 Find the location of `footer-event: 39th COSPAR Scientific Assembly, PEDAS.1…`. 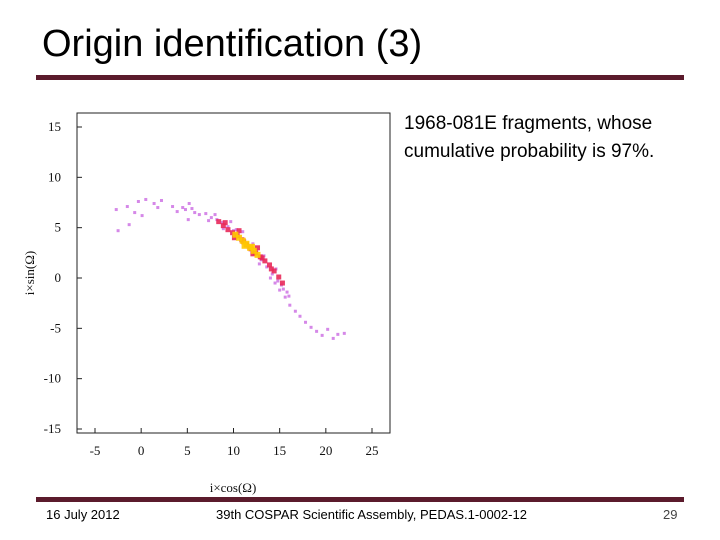

footer-event: 39th COSPAR Scientific Assembly, PEDAS.1… is located at coordinates (371, 514).